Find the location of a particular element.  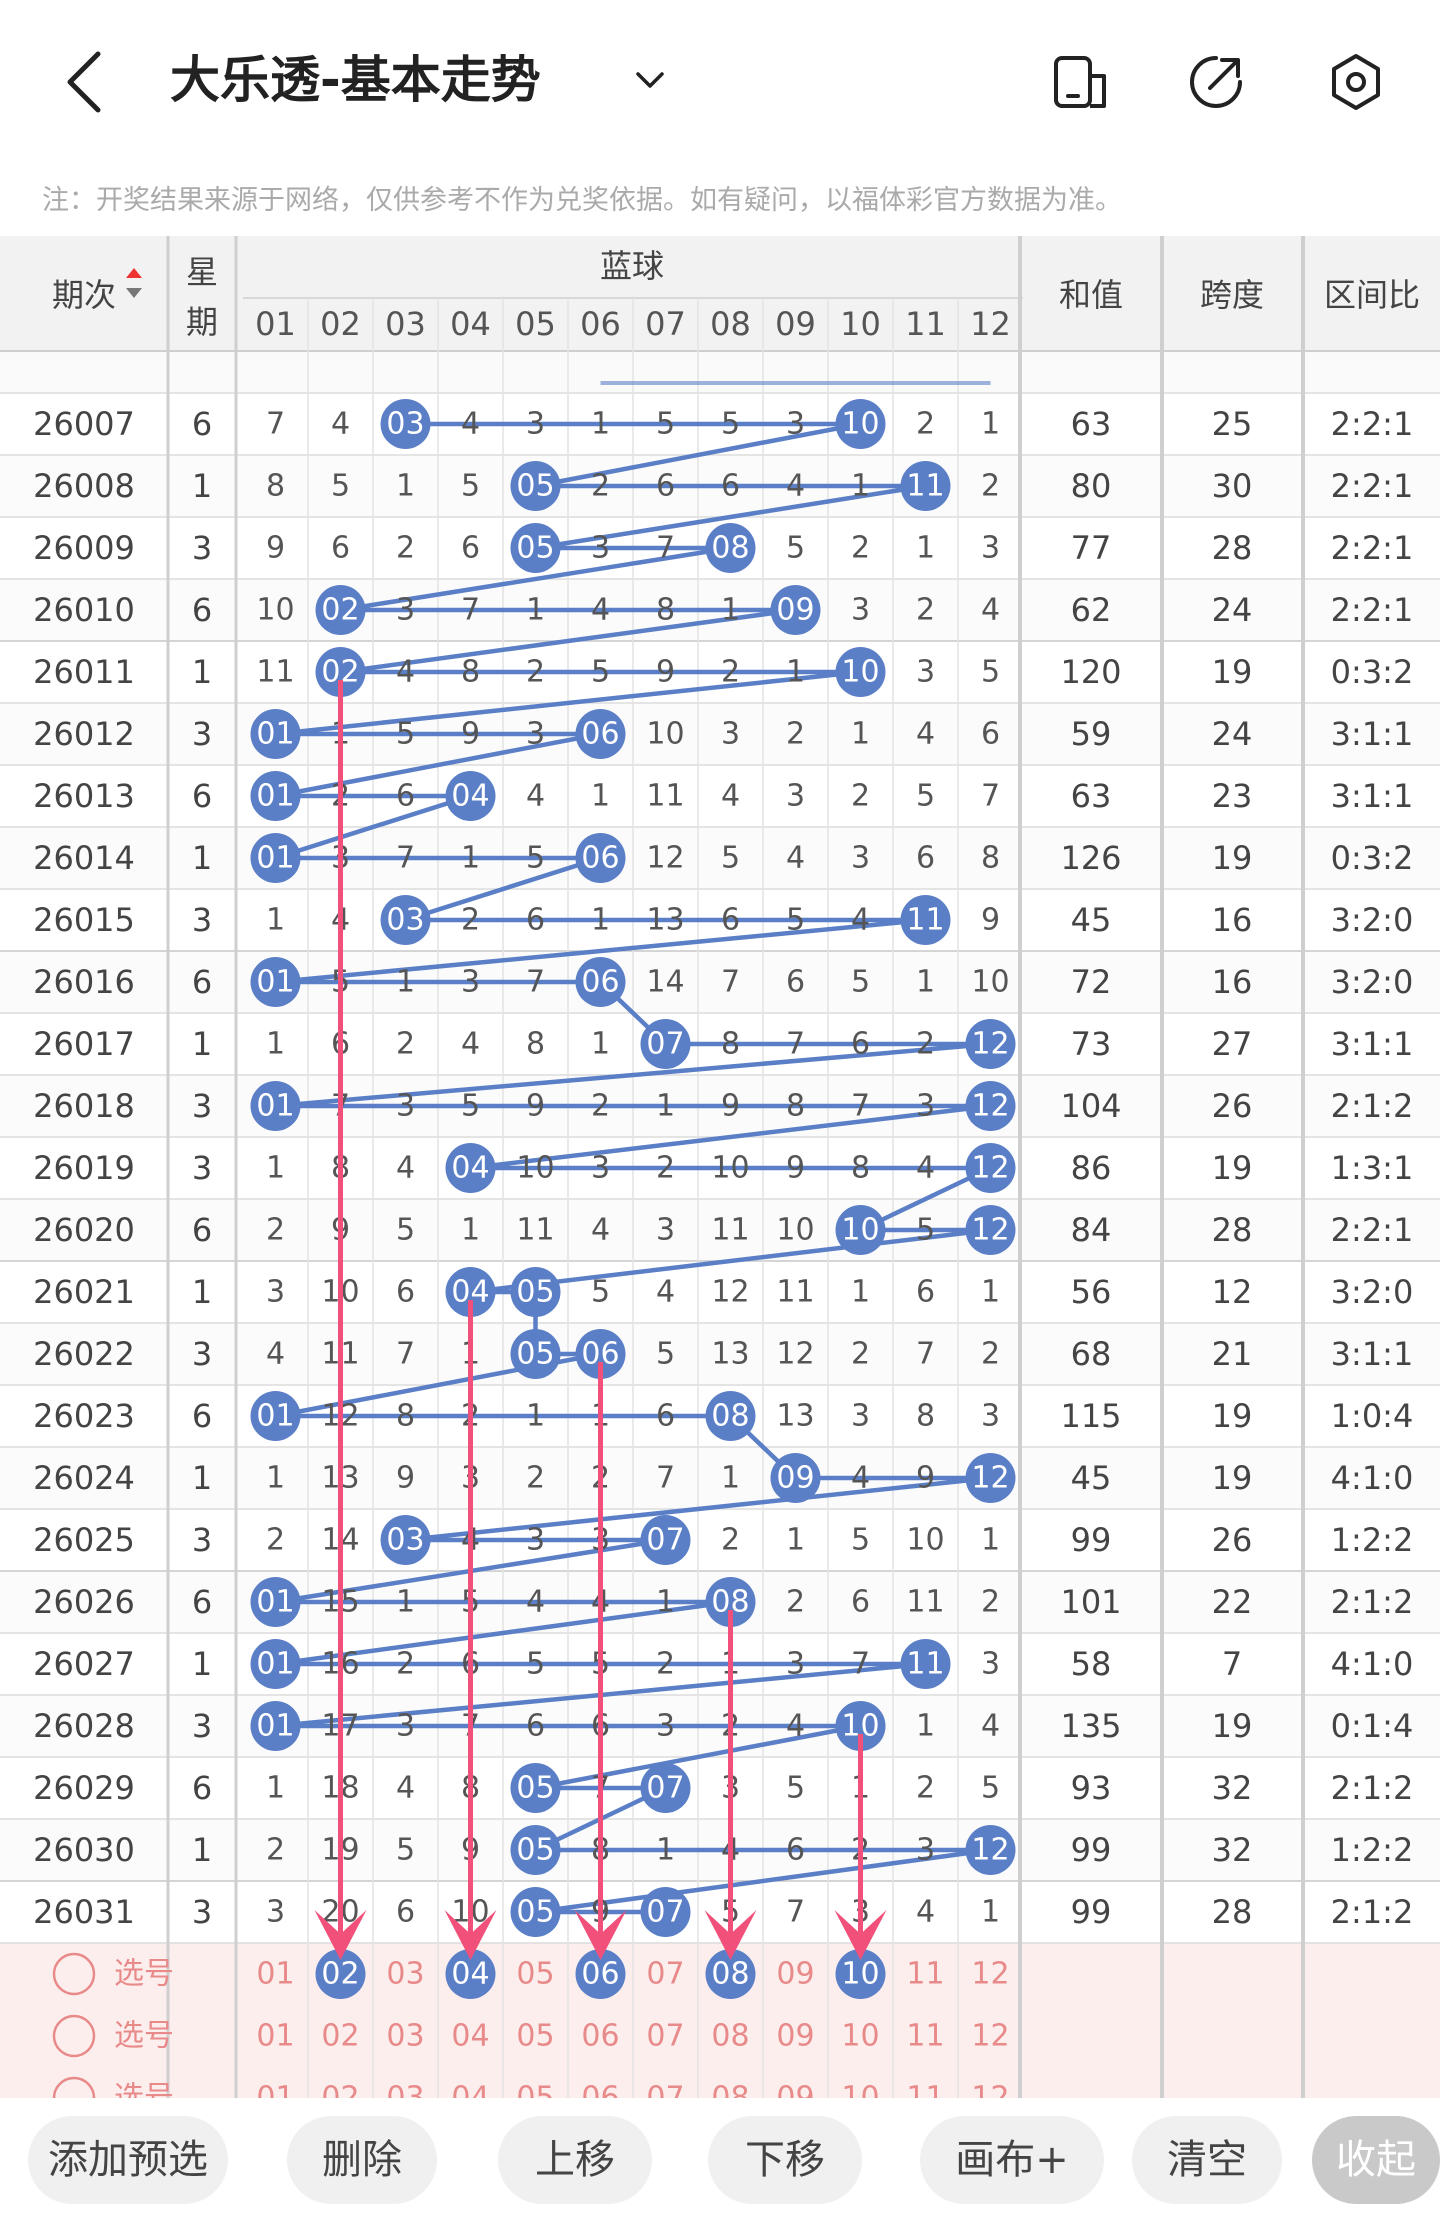

sort-up-icon is located at coordinates (134, 273).